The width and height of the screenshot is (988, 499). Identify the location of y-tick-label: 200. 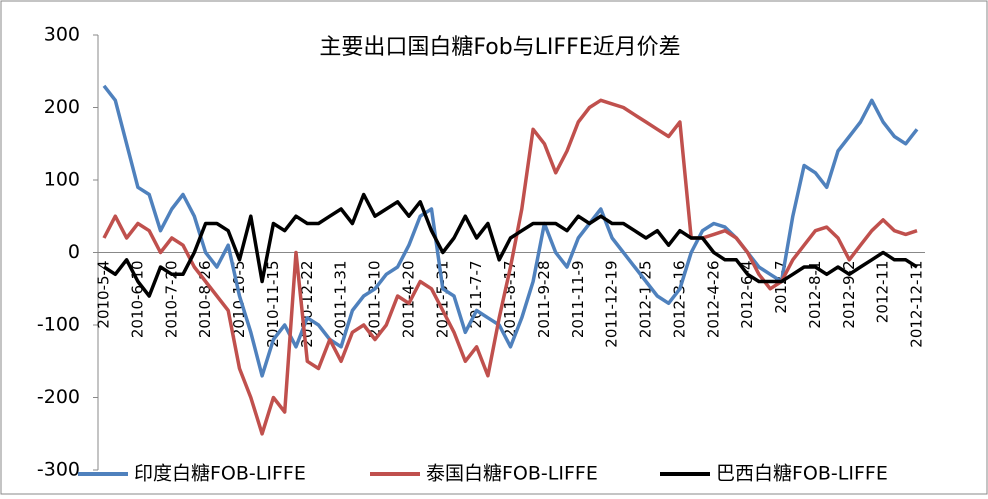
(62, 107).